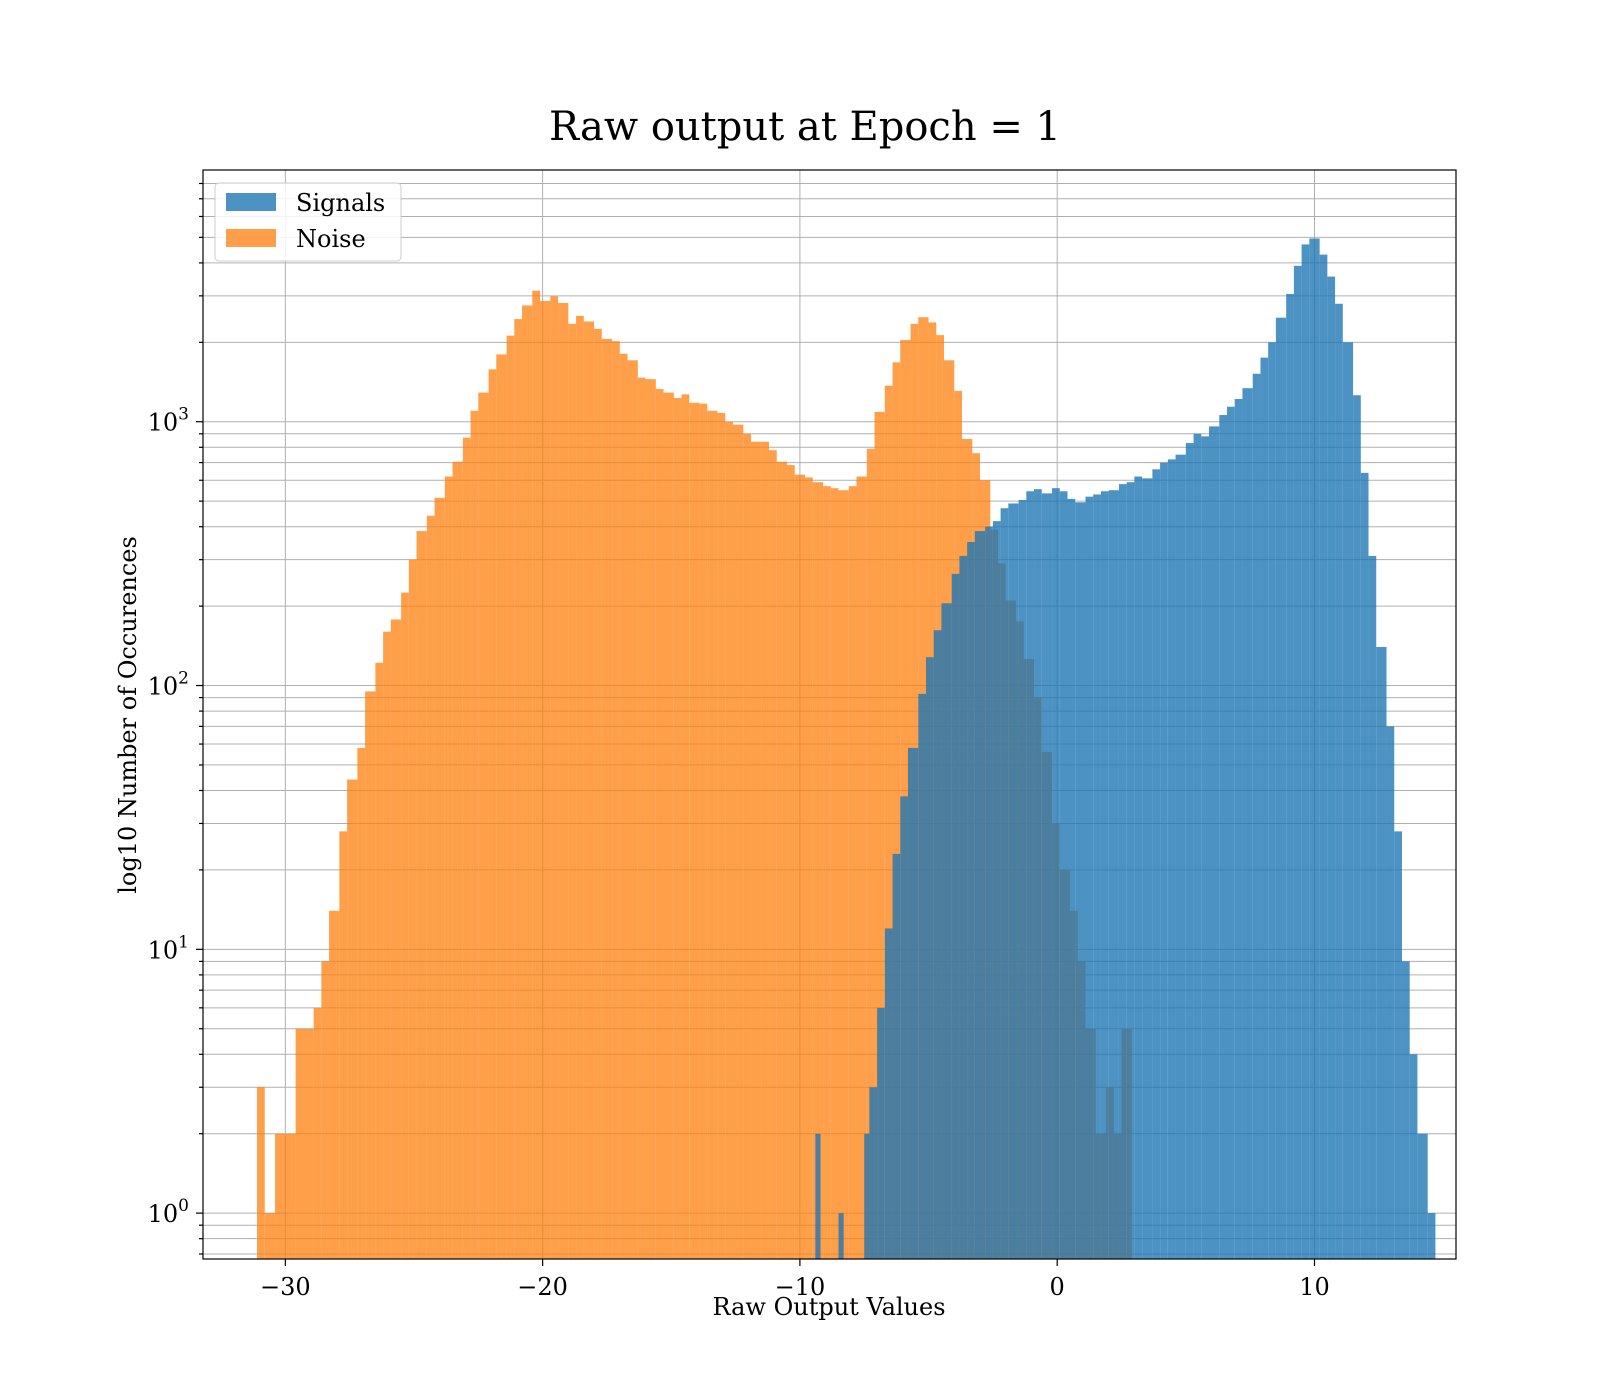  What do you see at coordinates (251, 238) in the screenshot?
I see `legend-swatch-noise` at bounding box center [251, 238].